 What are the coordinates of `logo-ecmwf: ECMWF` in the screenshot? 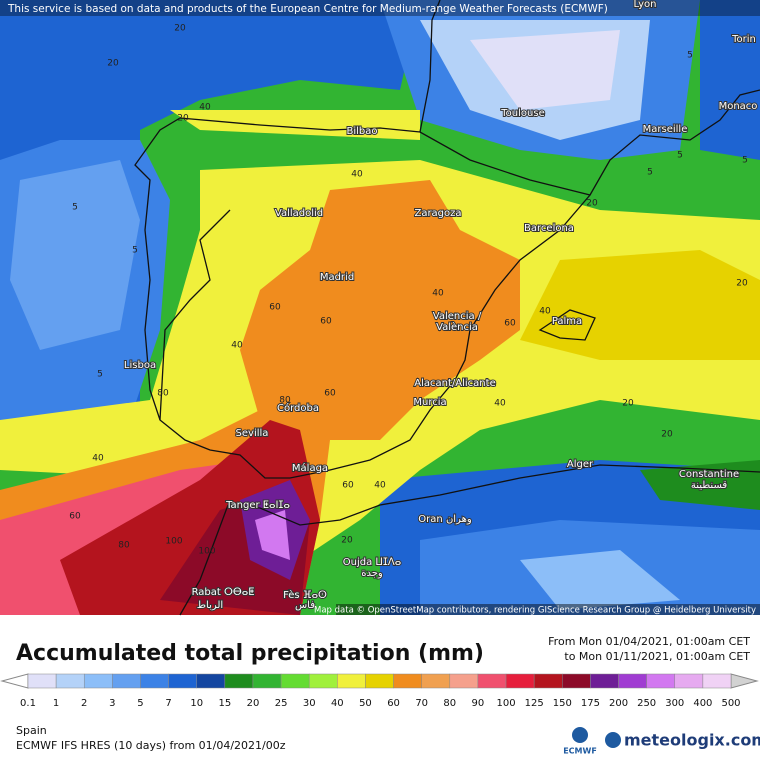 It's located at (580, 751).